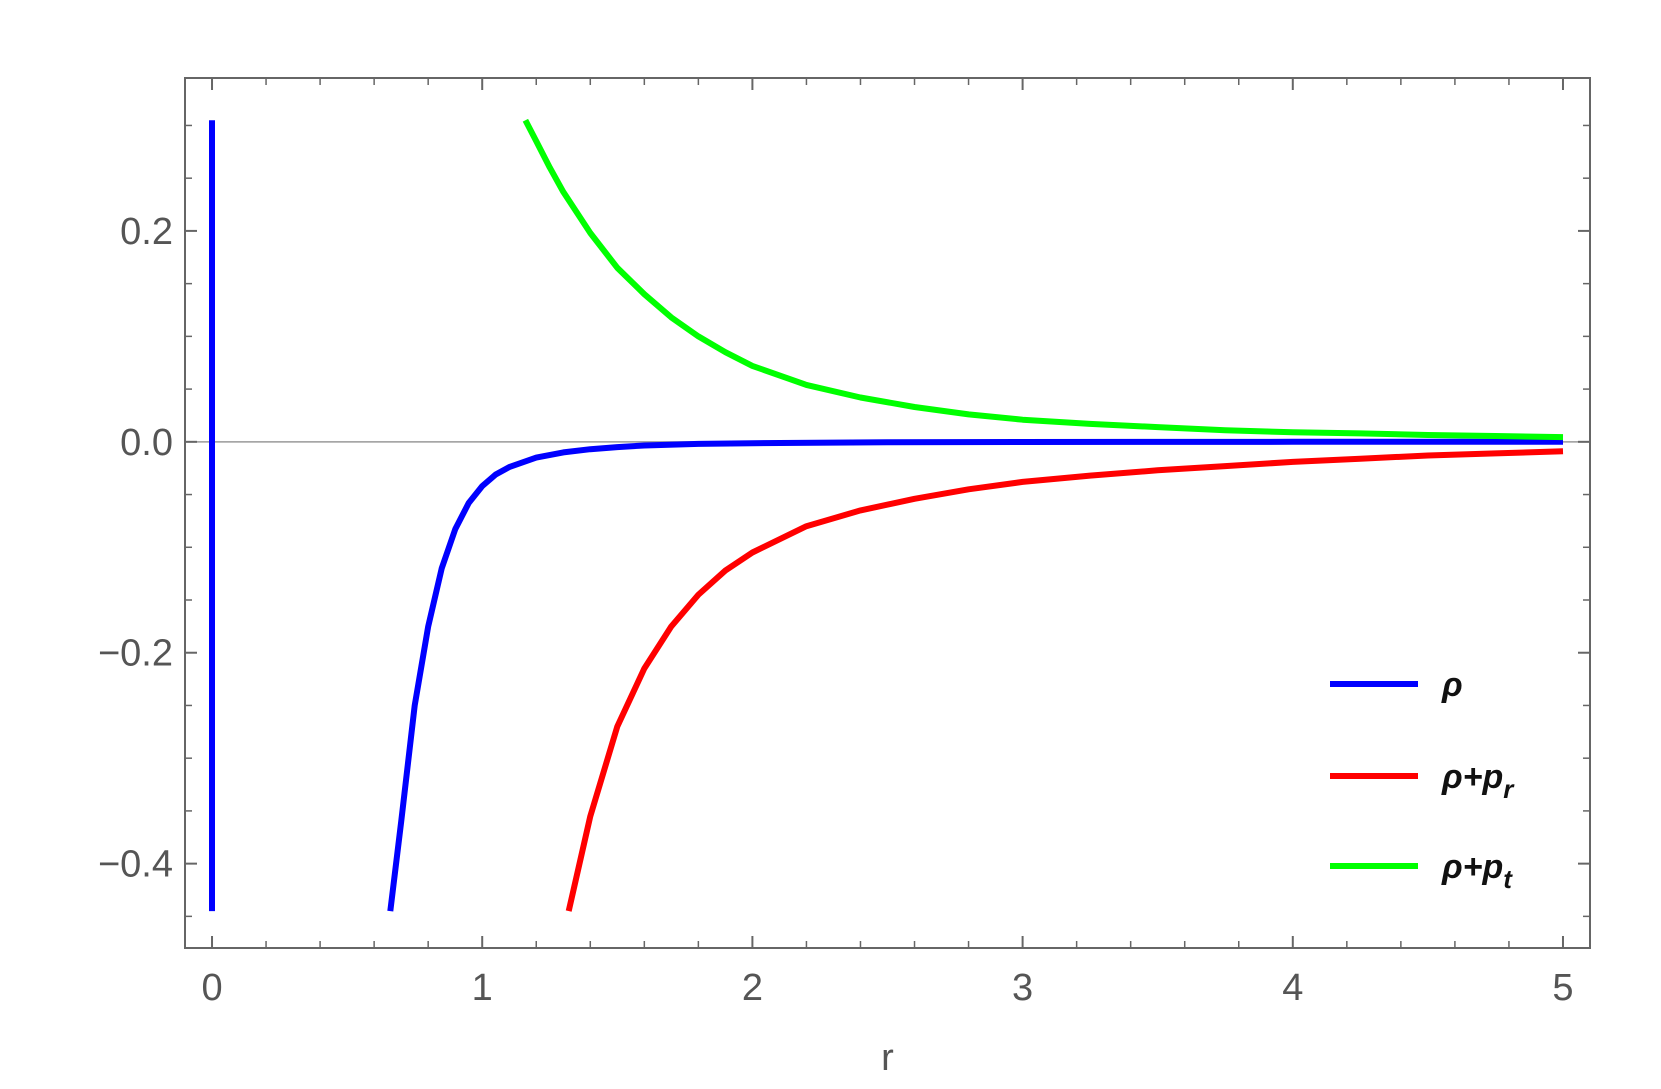  I want to click on y-tick-label: 0.0, so click(146, 443).